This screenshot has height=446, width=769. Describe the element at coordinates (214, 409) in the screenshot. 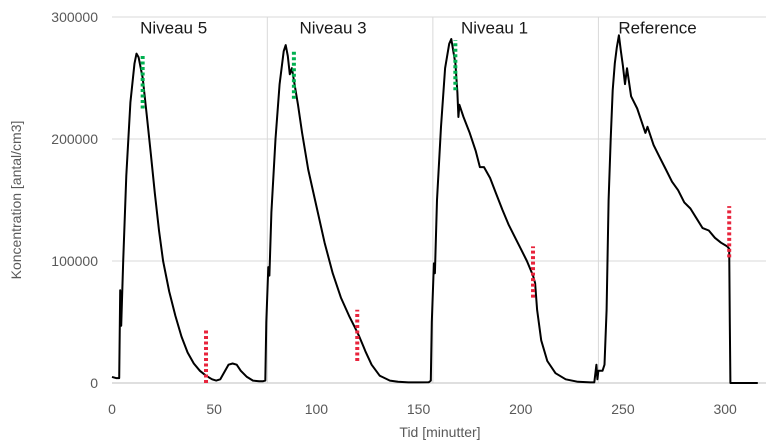

I see `x-tick-label-1: 50` at that location.